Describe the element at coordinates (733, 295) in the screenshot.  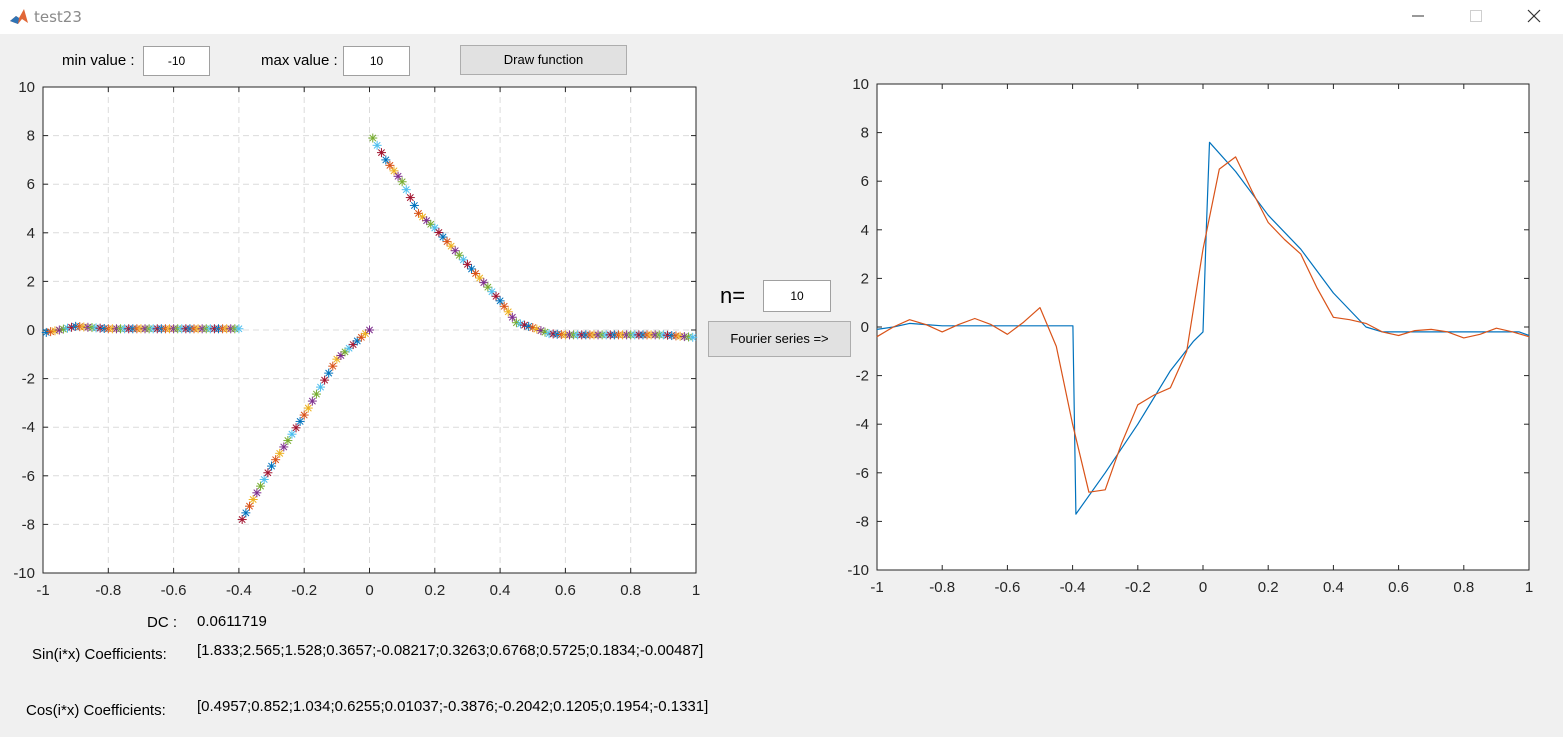
I see `n-label: n=` at that location.